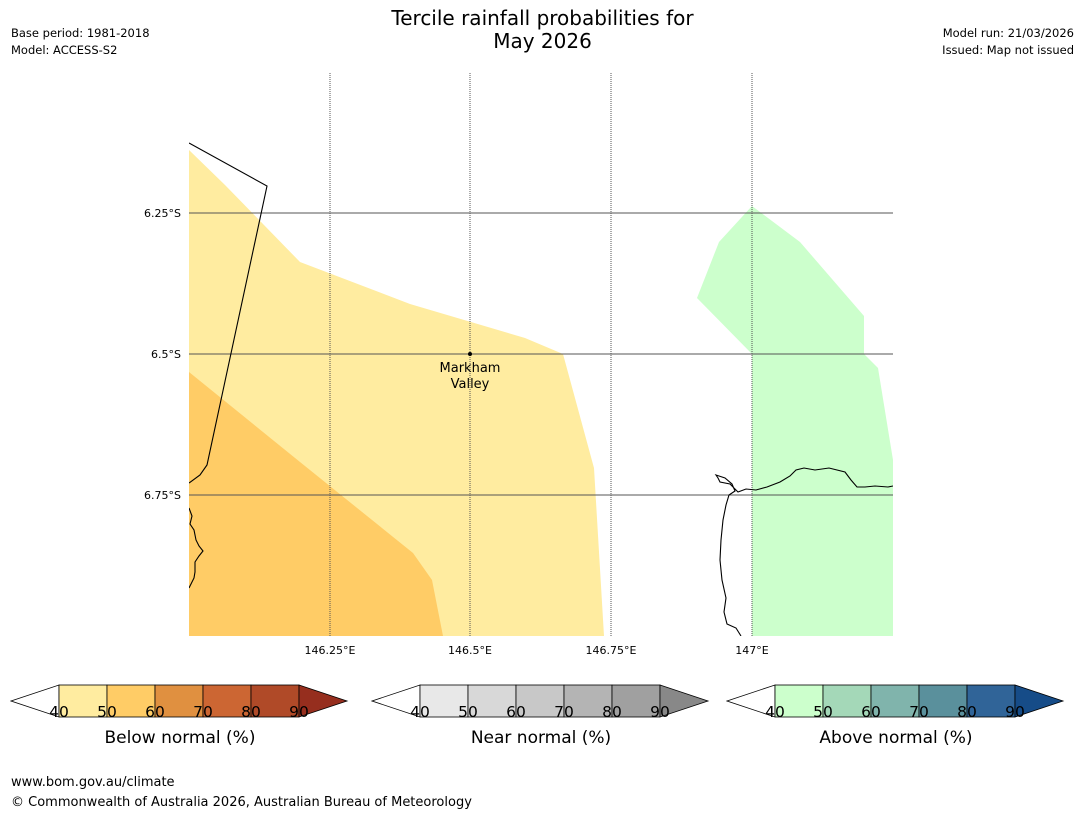 The width and height of the screenshot is (1085, 816). Describe the element at coordinates (1008, 50) in the screenshot. I see `issued-text: Issued: Map not issued` at that location.